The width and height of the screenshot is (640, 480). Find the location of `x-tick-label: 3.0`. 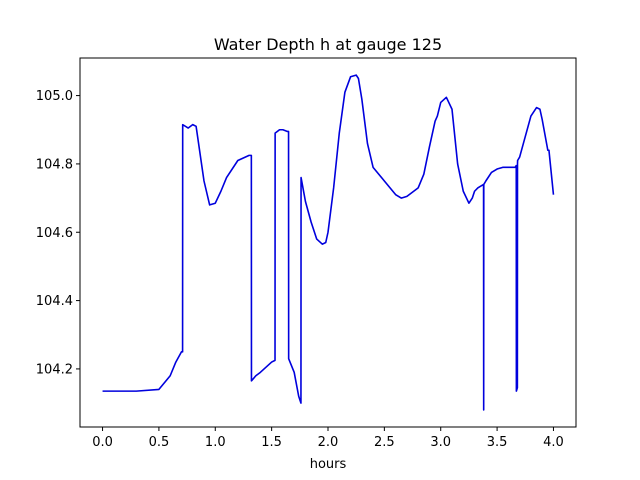

x-tick-label: 3.0 is located at coordinates (440, 442).